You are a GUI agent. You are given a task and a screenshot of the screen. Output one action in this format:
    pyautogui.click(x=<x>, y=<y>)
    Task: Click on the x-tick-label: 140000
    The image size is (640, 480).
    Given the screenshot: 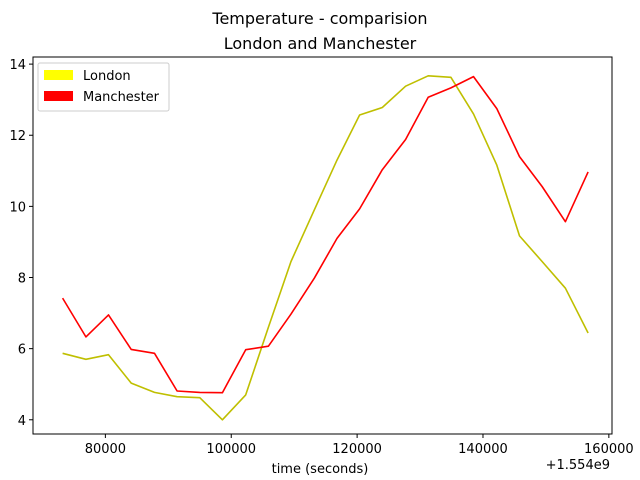 What is the action you would take?
    pyautogui.click(x=483, y=449)
    